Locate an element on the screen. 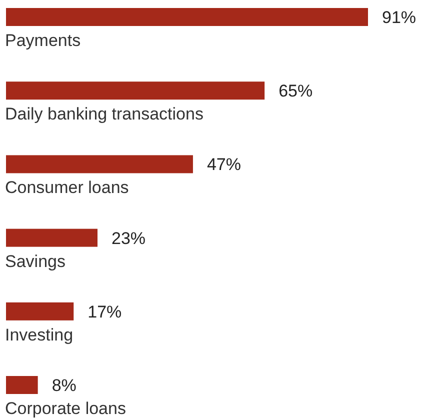 The image size is (427, 418). data-label: 65% is located at coordinates (295, 91).